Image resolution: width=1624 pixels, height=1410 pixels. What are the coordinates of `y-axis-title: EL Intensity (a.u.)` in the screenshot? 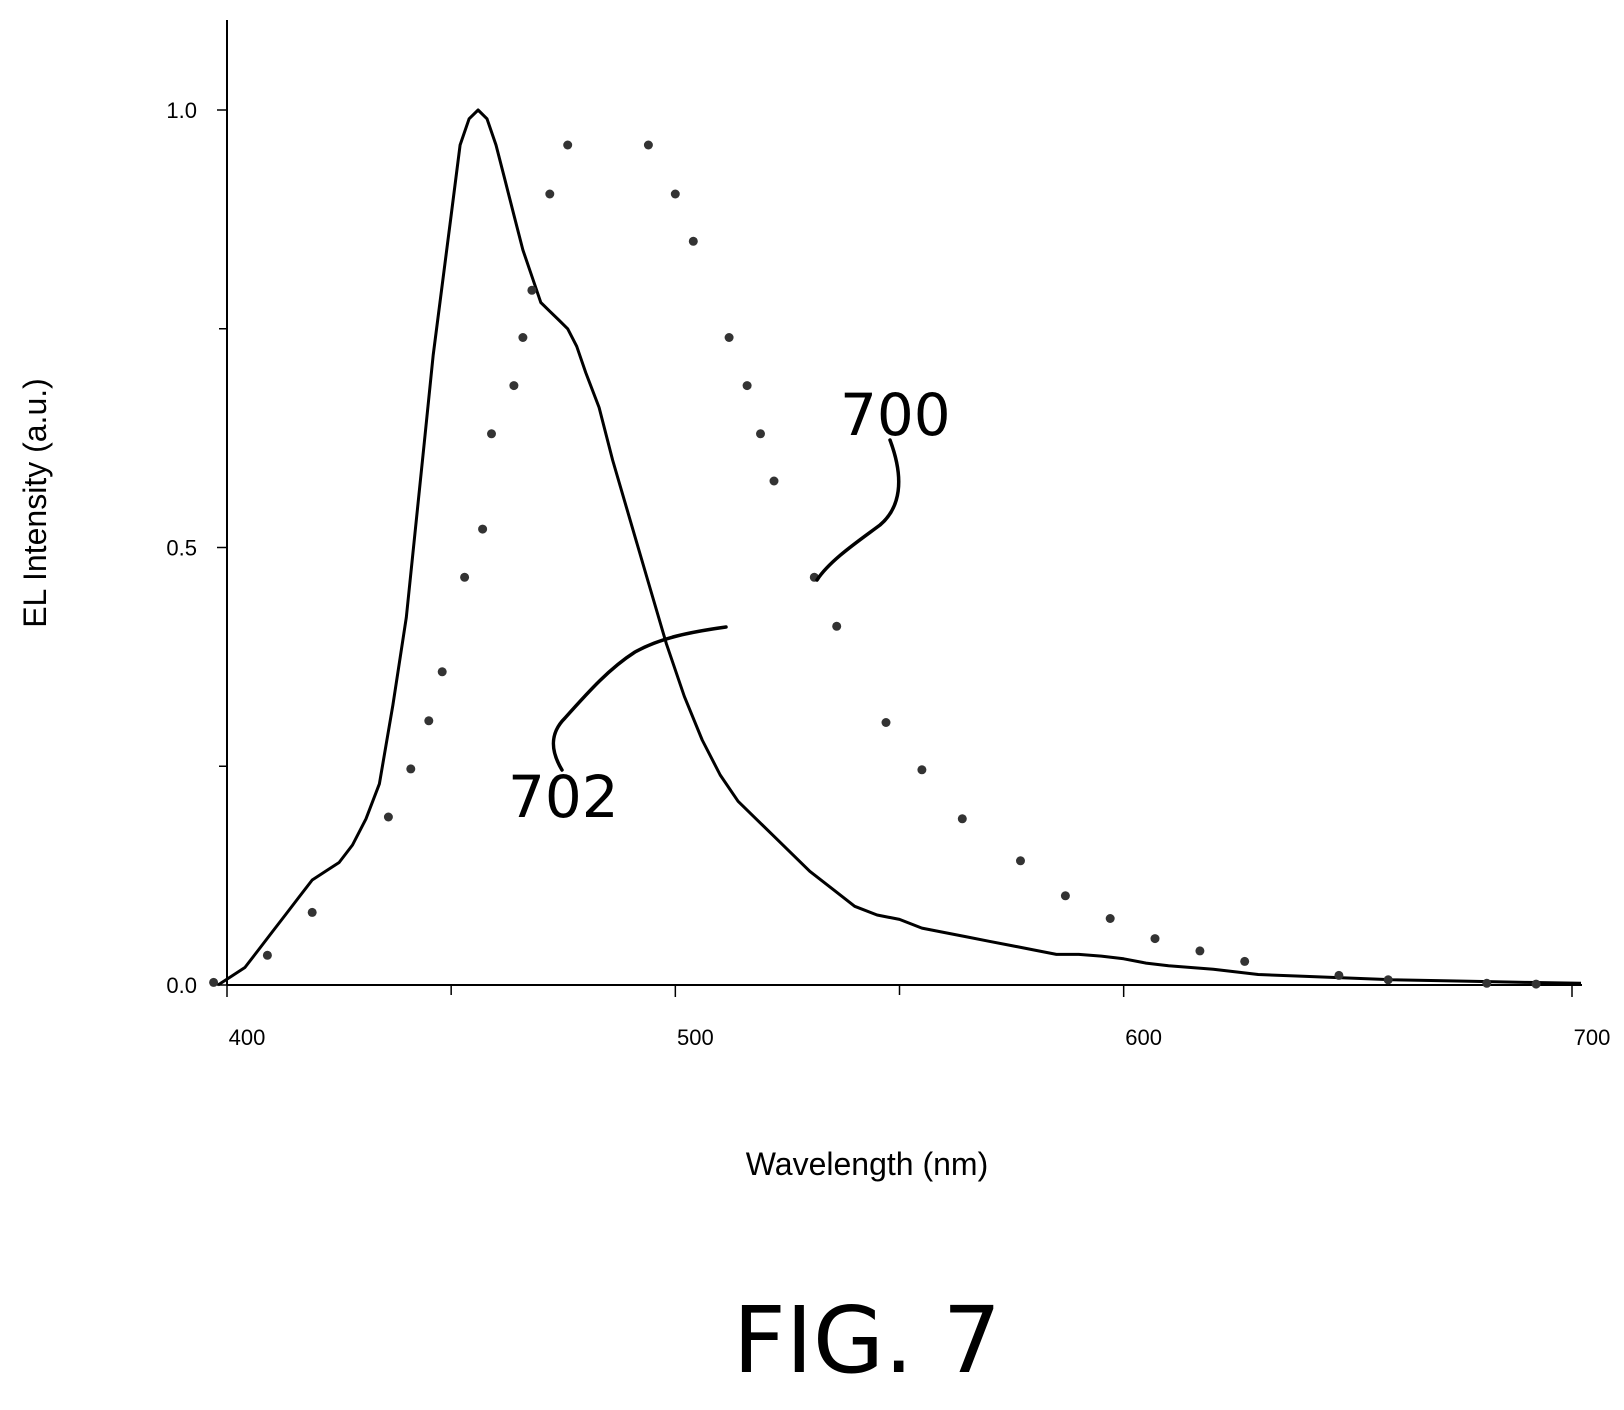 It's located at (35, 503).